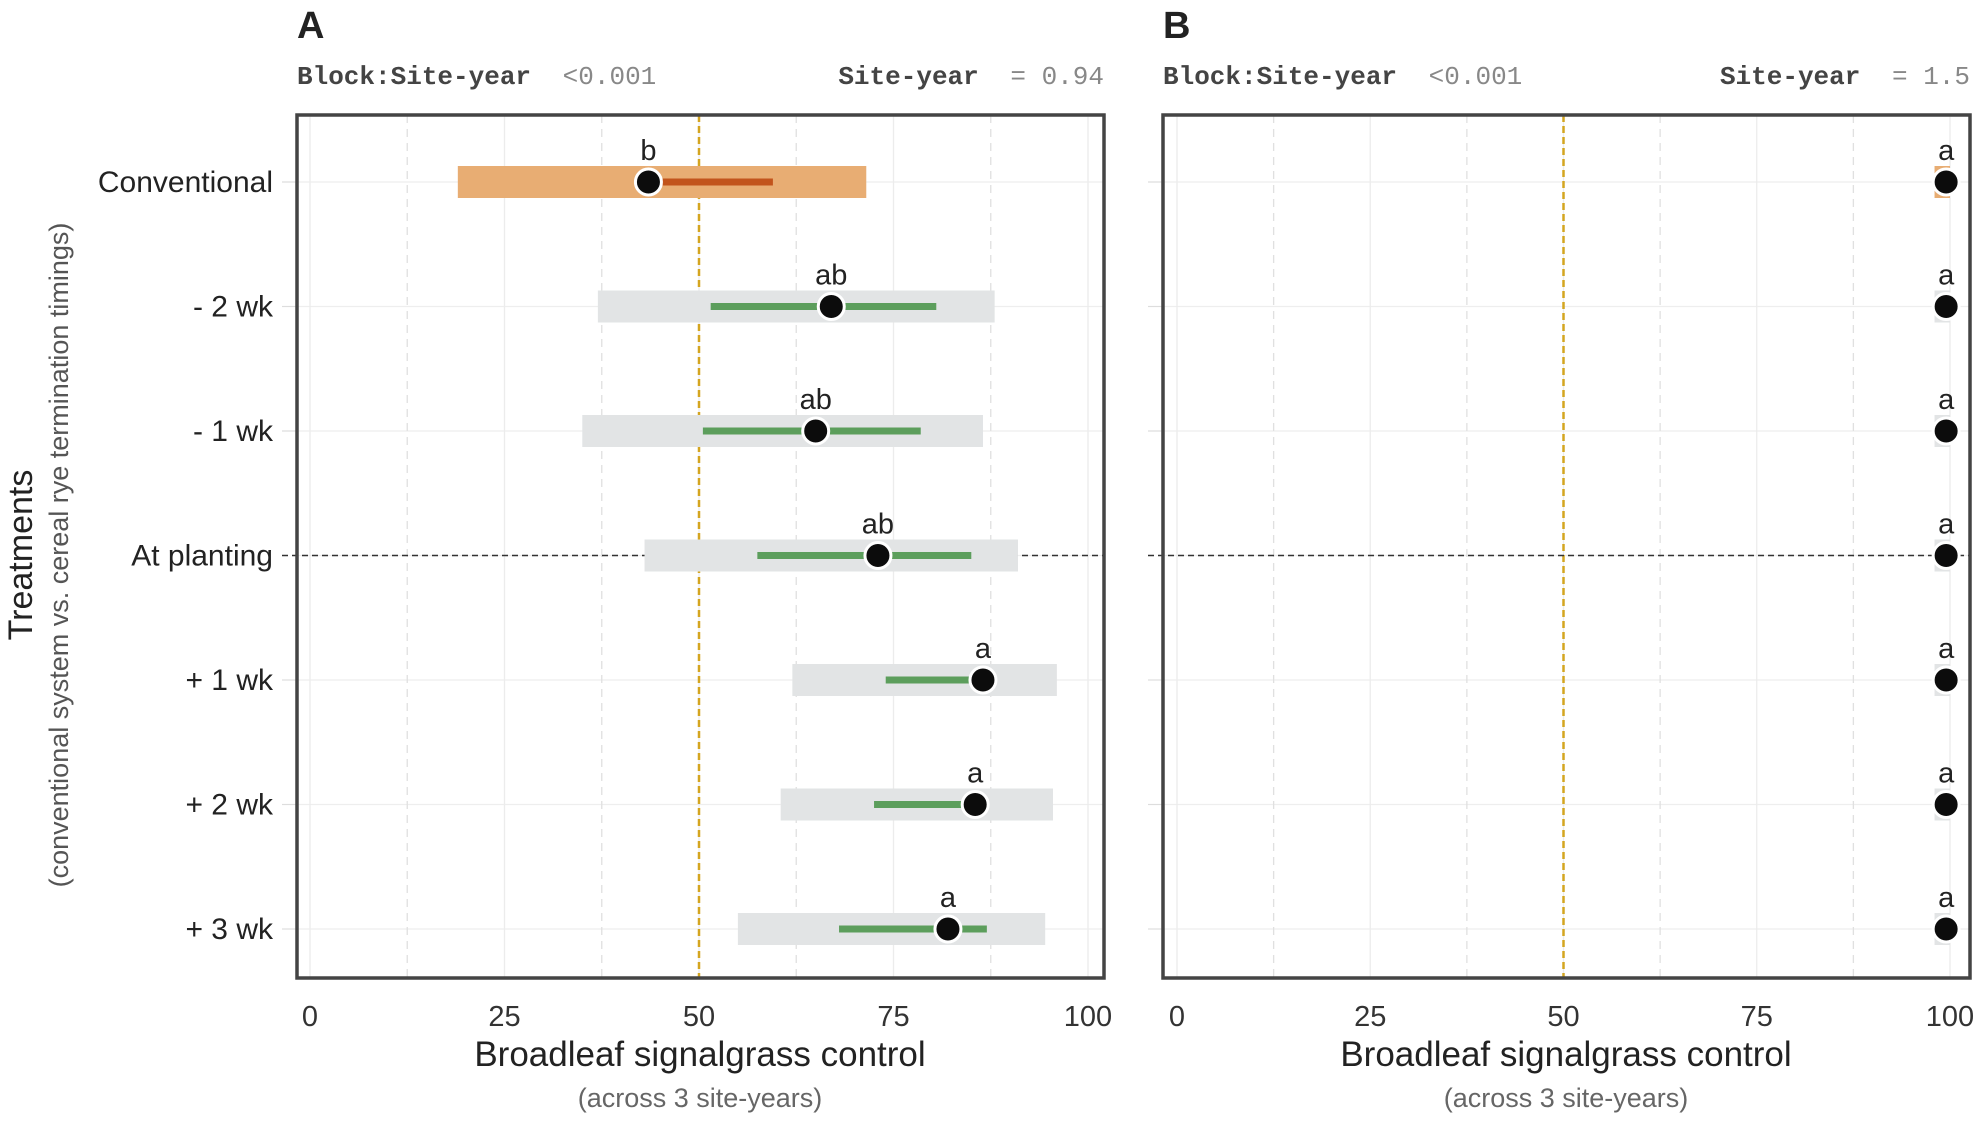 The height and width of the screenshot is (1121, 1985). I want to click on panel-b-x-tick-label-25: 25, so click(1370, 1017).